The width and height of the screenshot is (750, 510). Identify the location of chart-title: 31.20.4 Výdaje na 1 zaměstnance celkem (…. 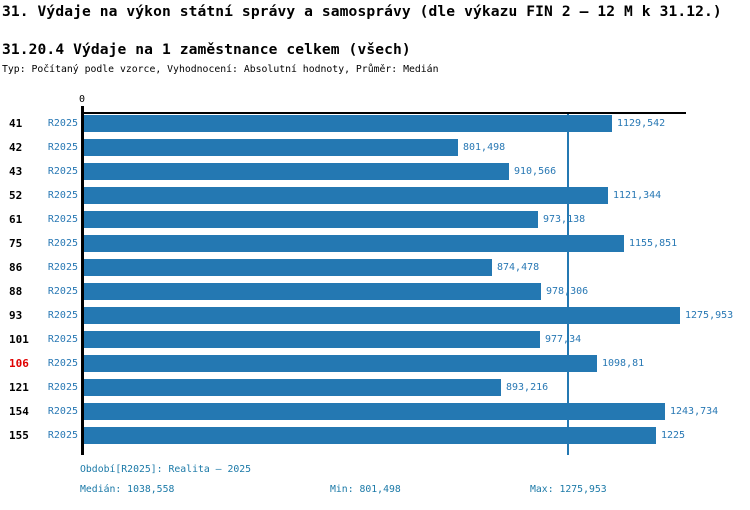
(206, 49).